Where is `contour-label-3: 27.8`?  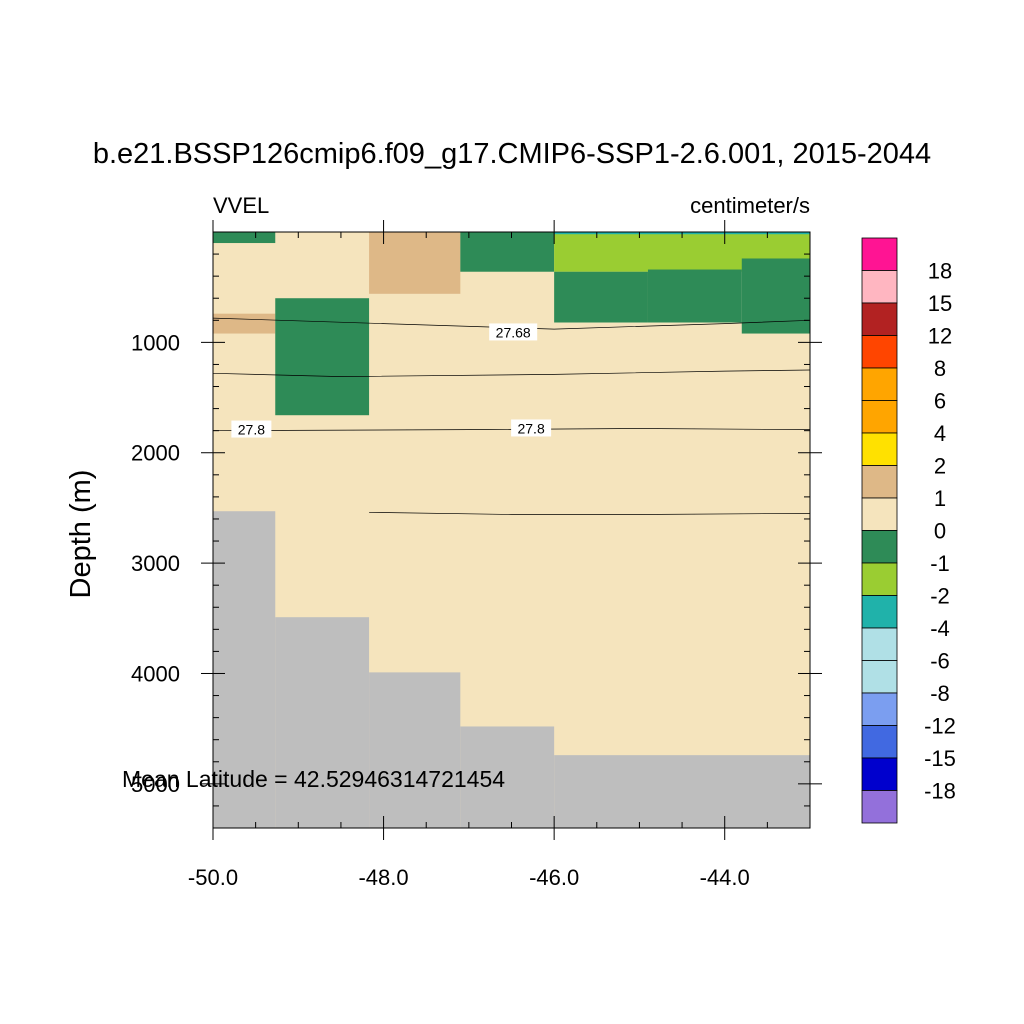 contour-label-3: 27.8 is located at coordinates (530, 428).